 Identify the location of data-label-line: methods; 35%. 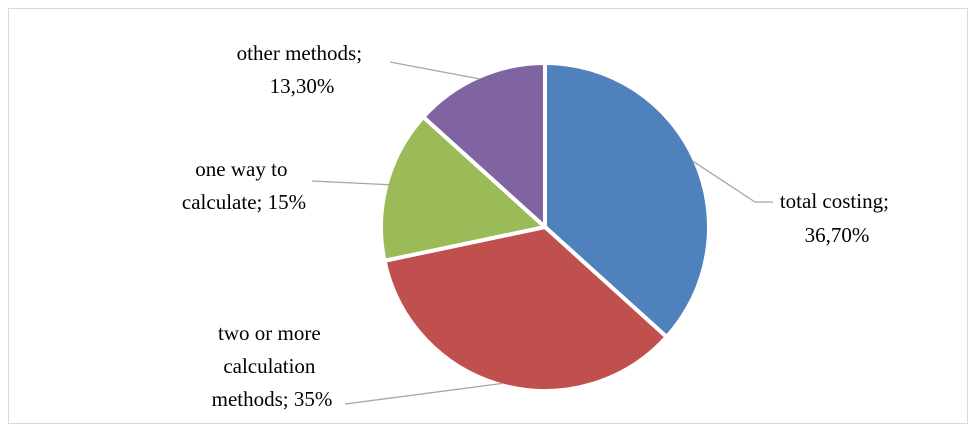
(272, 399).